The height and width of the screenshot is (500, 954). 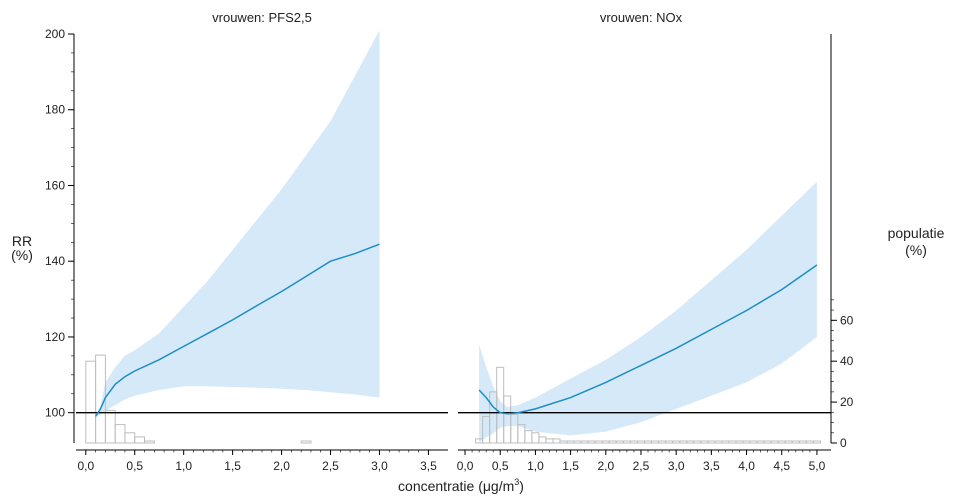 What do you see at coordinates (516, 482) in the screenshot?
I see `x-axis-title-sup: 3` at bounding box center [516, 482].